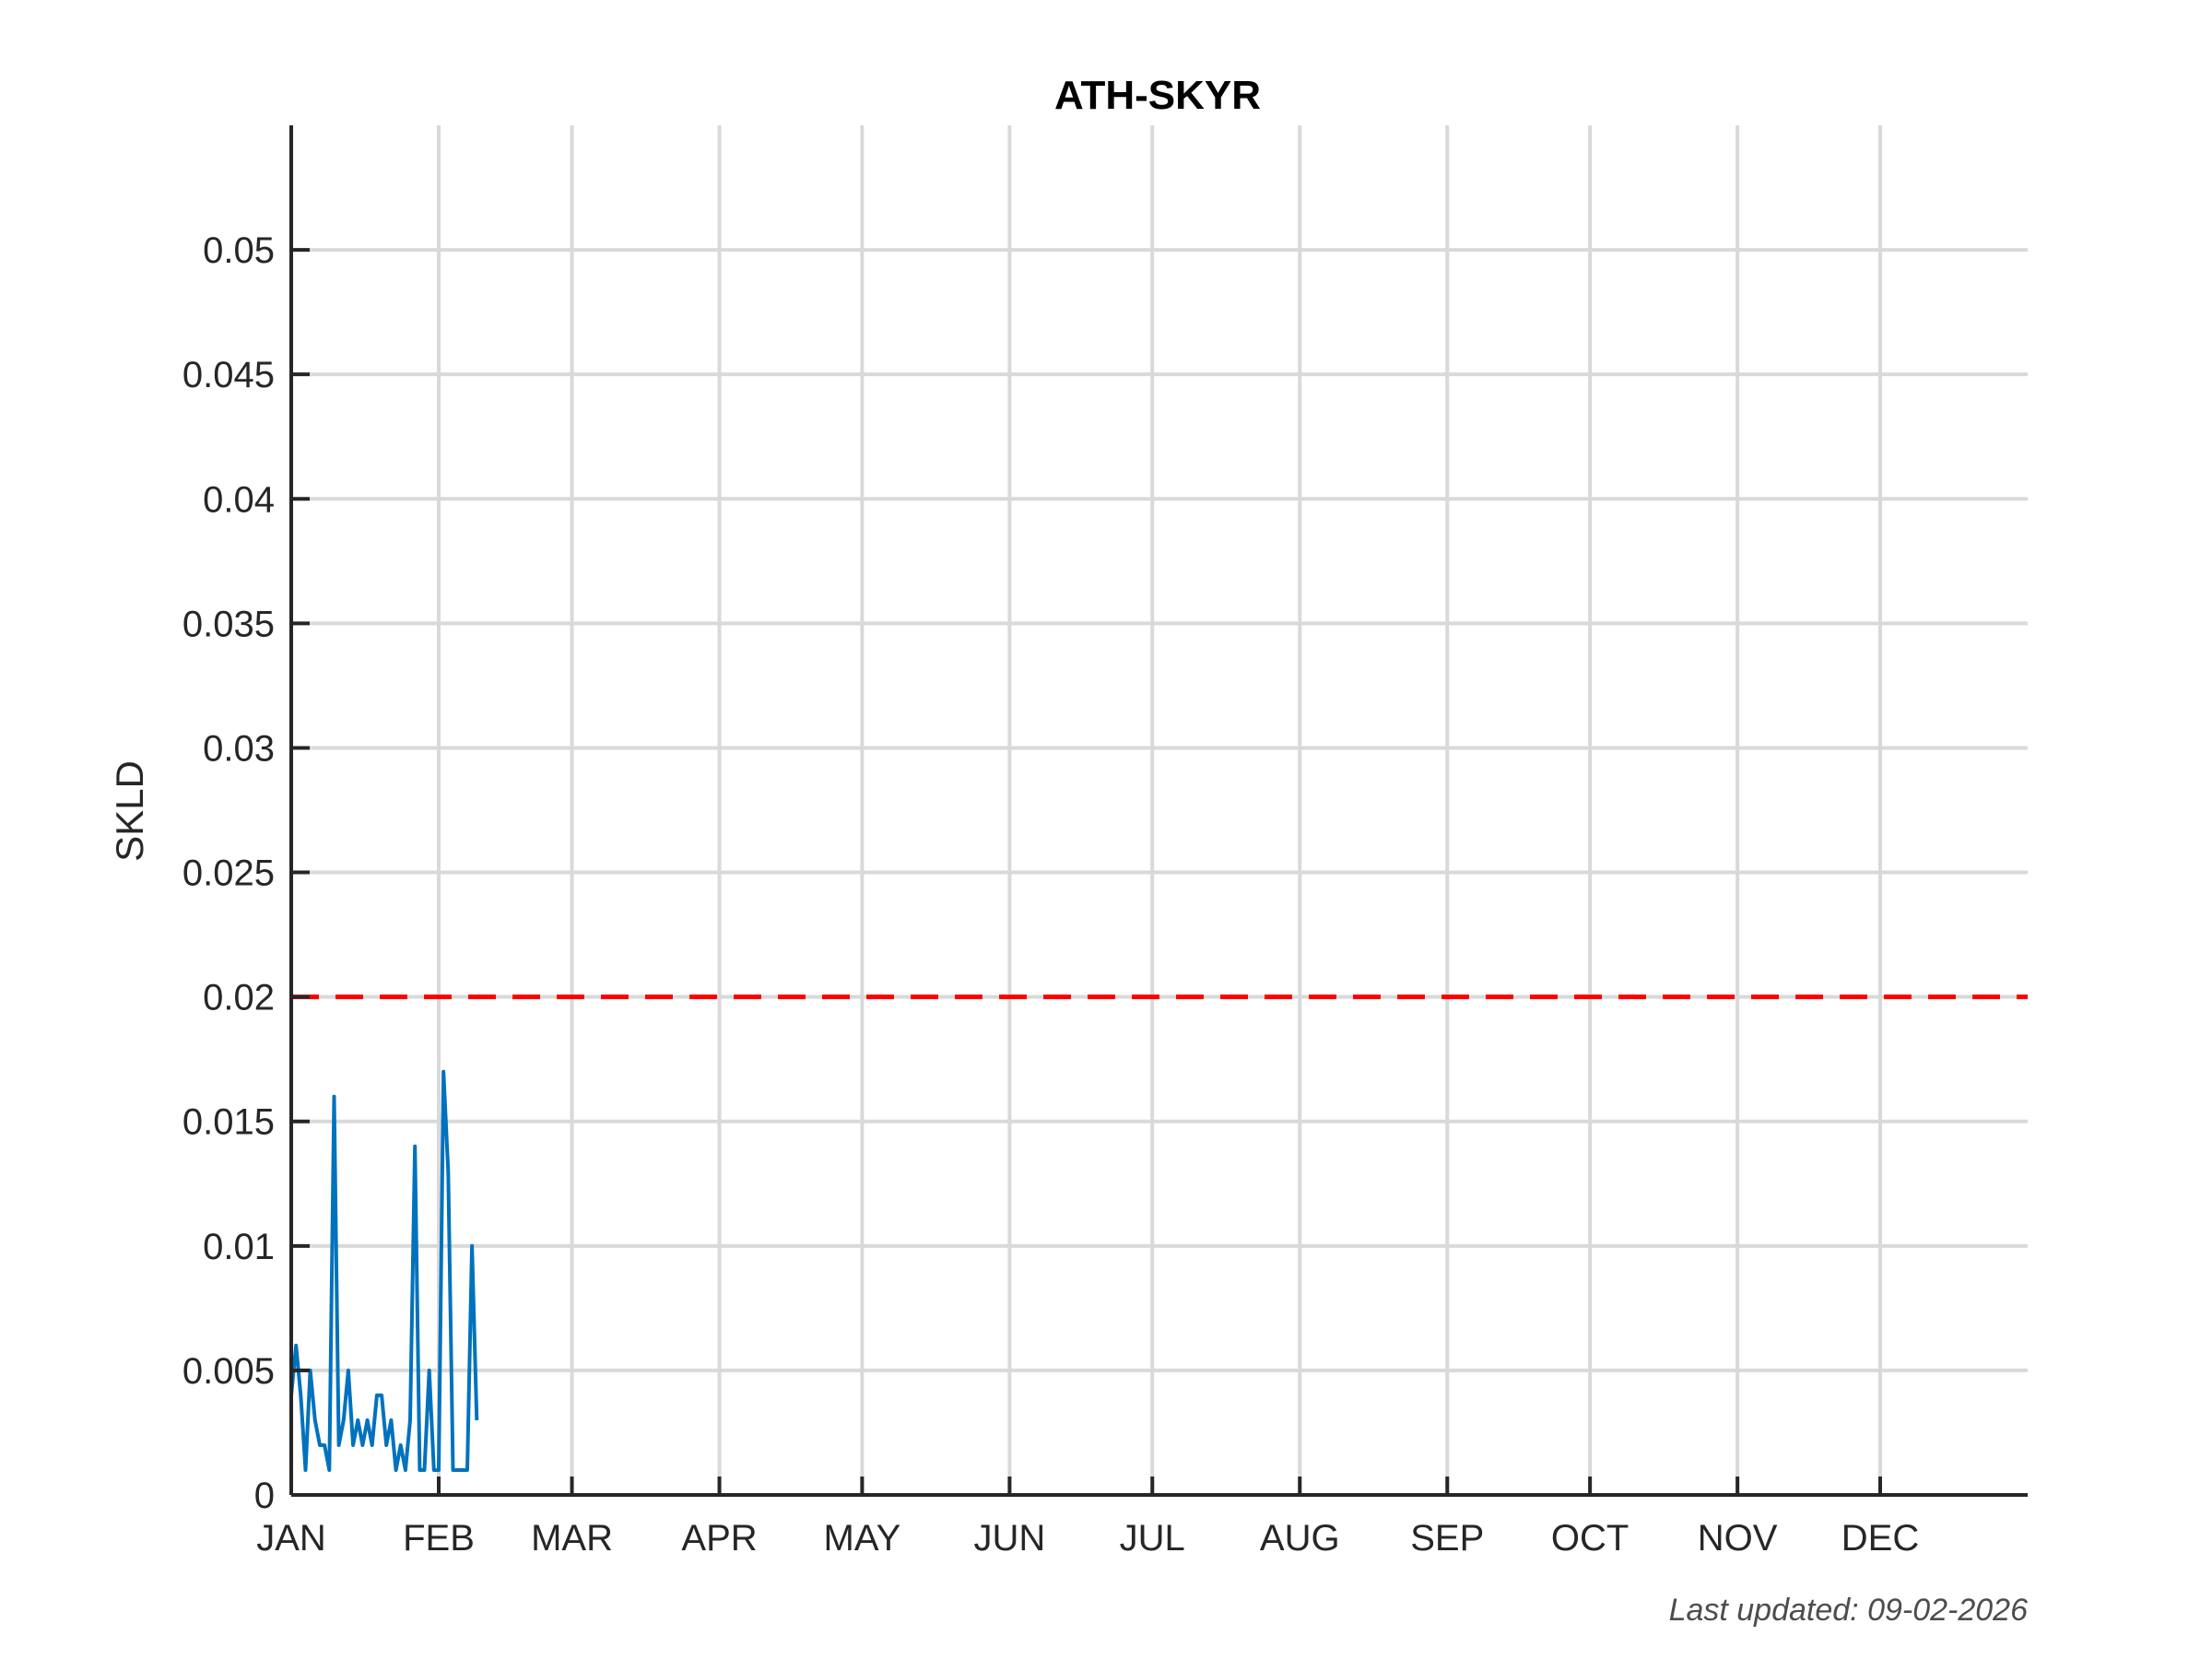 The height and width of the screenshot is (1659, 2212). I want to click on y-tick-label: 0.02, so click(239, 998).